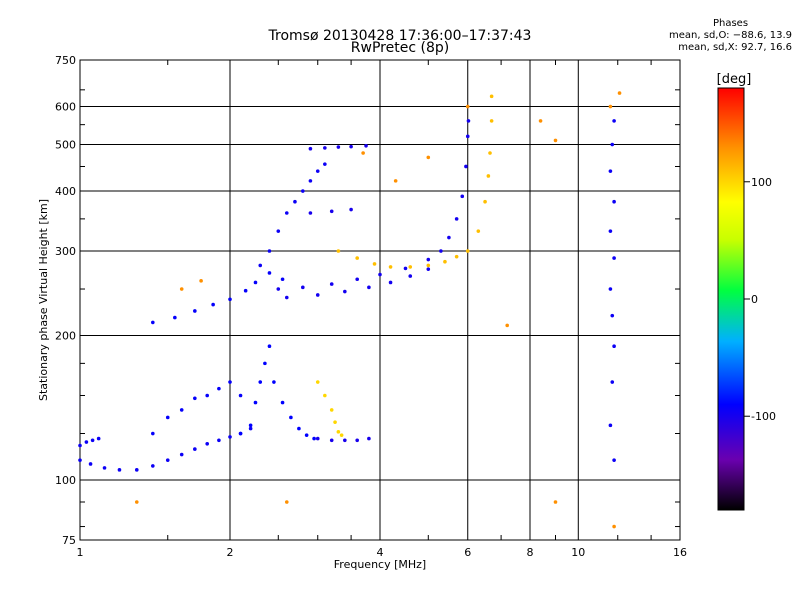 The image size is (800, 600). I want to click on colorbar-ticks: 100 0 -100, so click(760, 299).